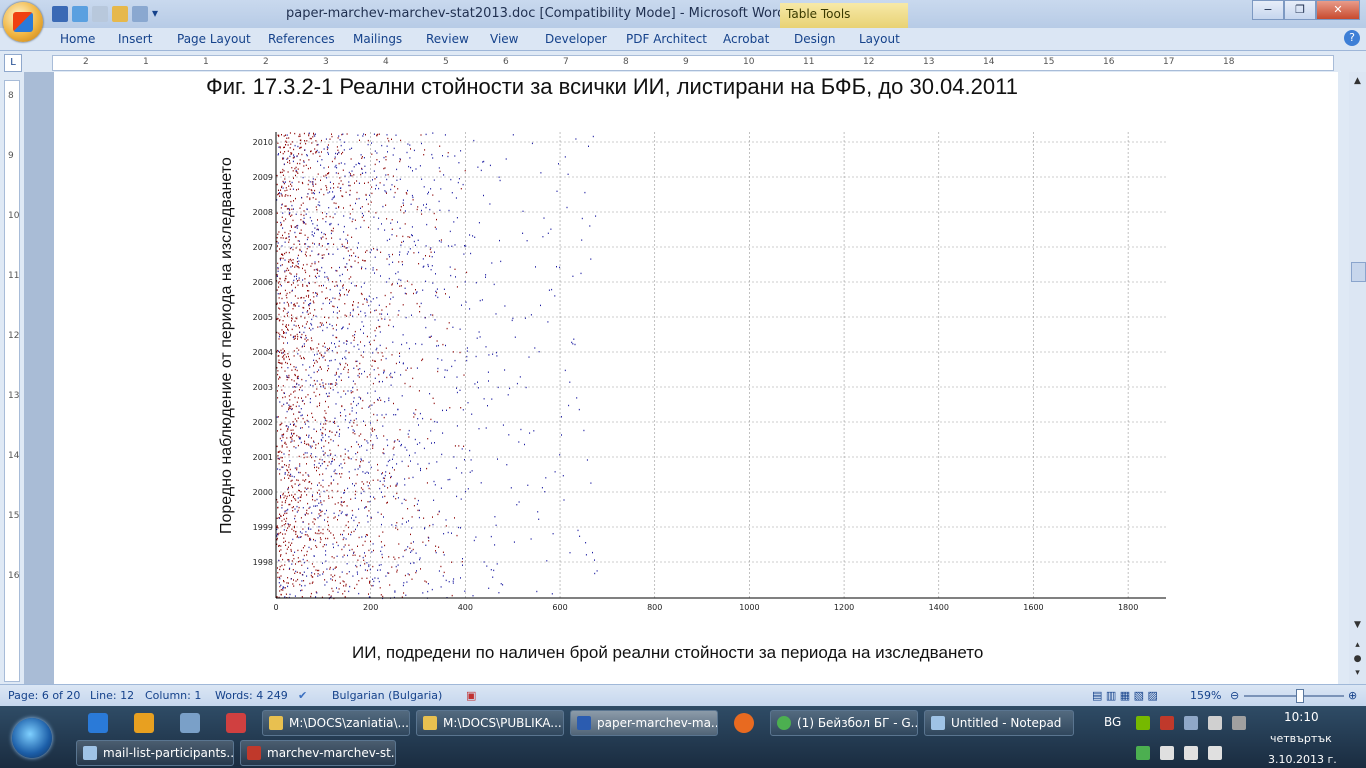 Image resolution: width=1366 pixels, height=768 pixels. What do you see at coordinates (1353, 695) in the screenshot?
I see `zoom-in-icon: ⊕` at bounding box center [1353, 695].